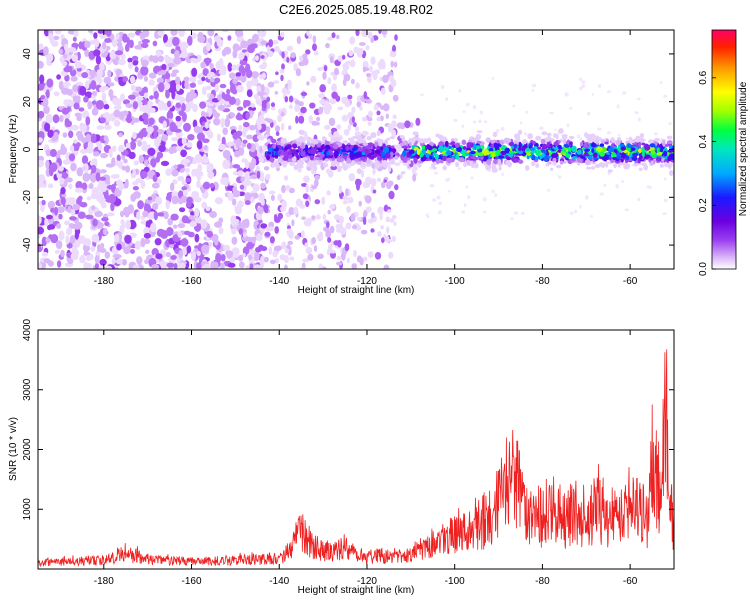 The width and height of the screenshot is (750, 600). What do you see at coordinates (192, 281) in the screenshot?
I see `x-tick-label: -160` at bounding box center [192, 281].